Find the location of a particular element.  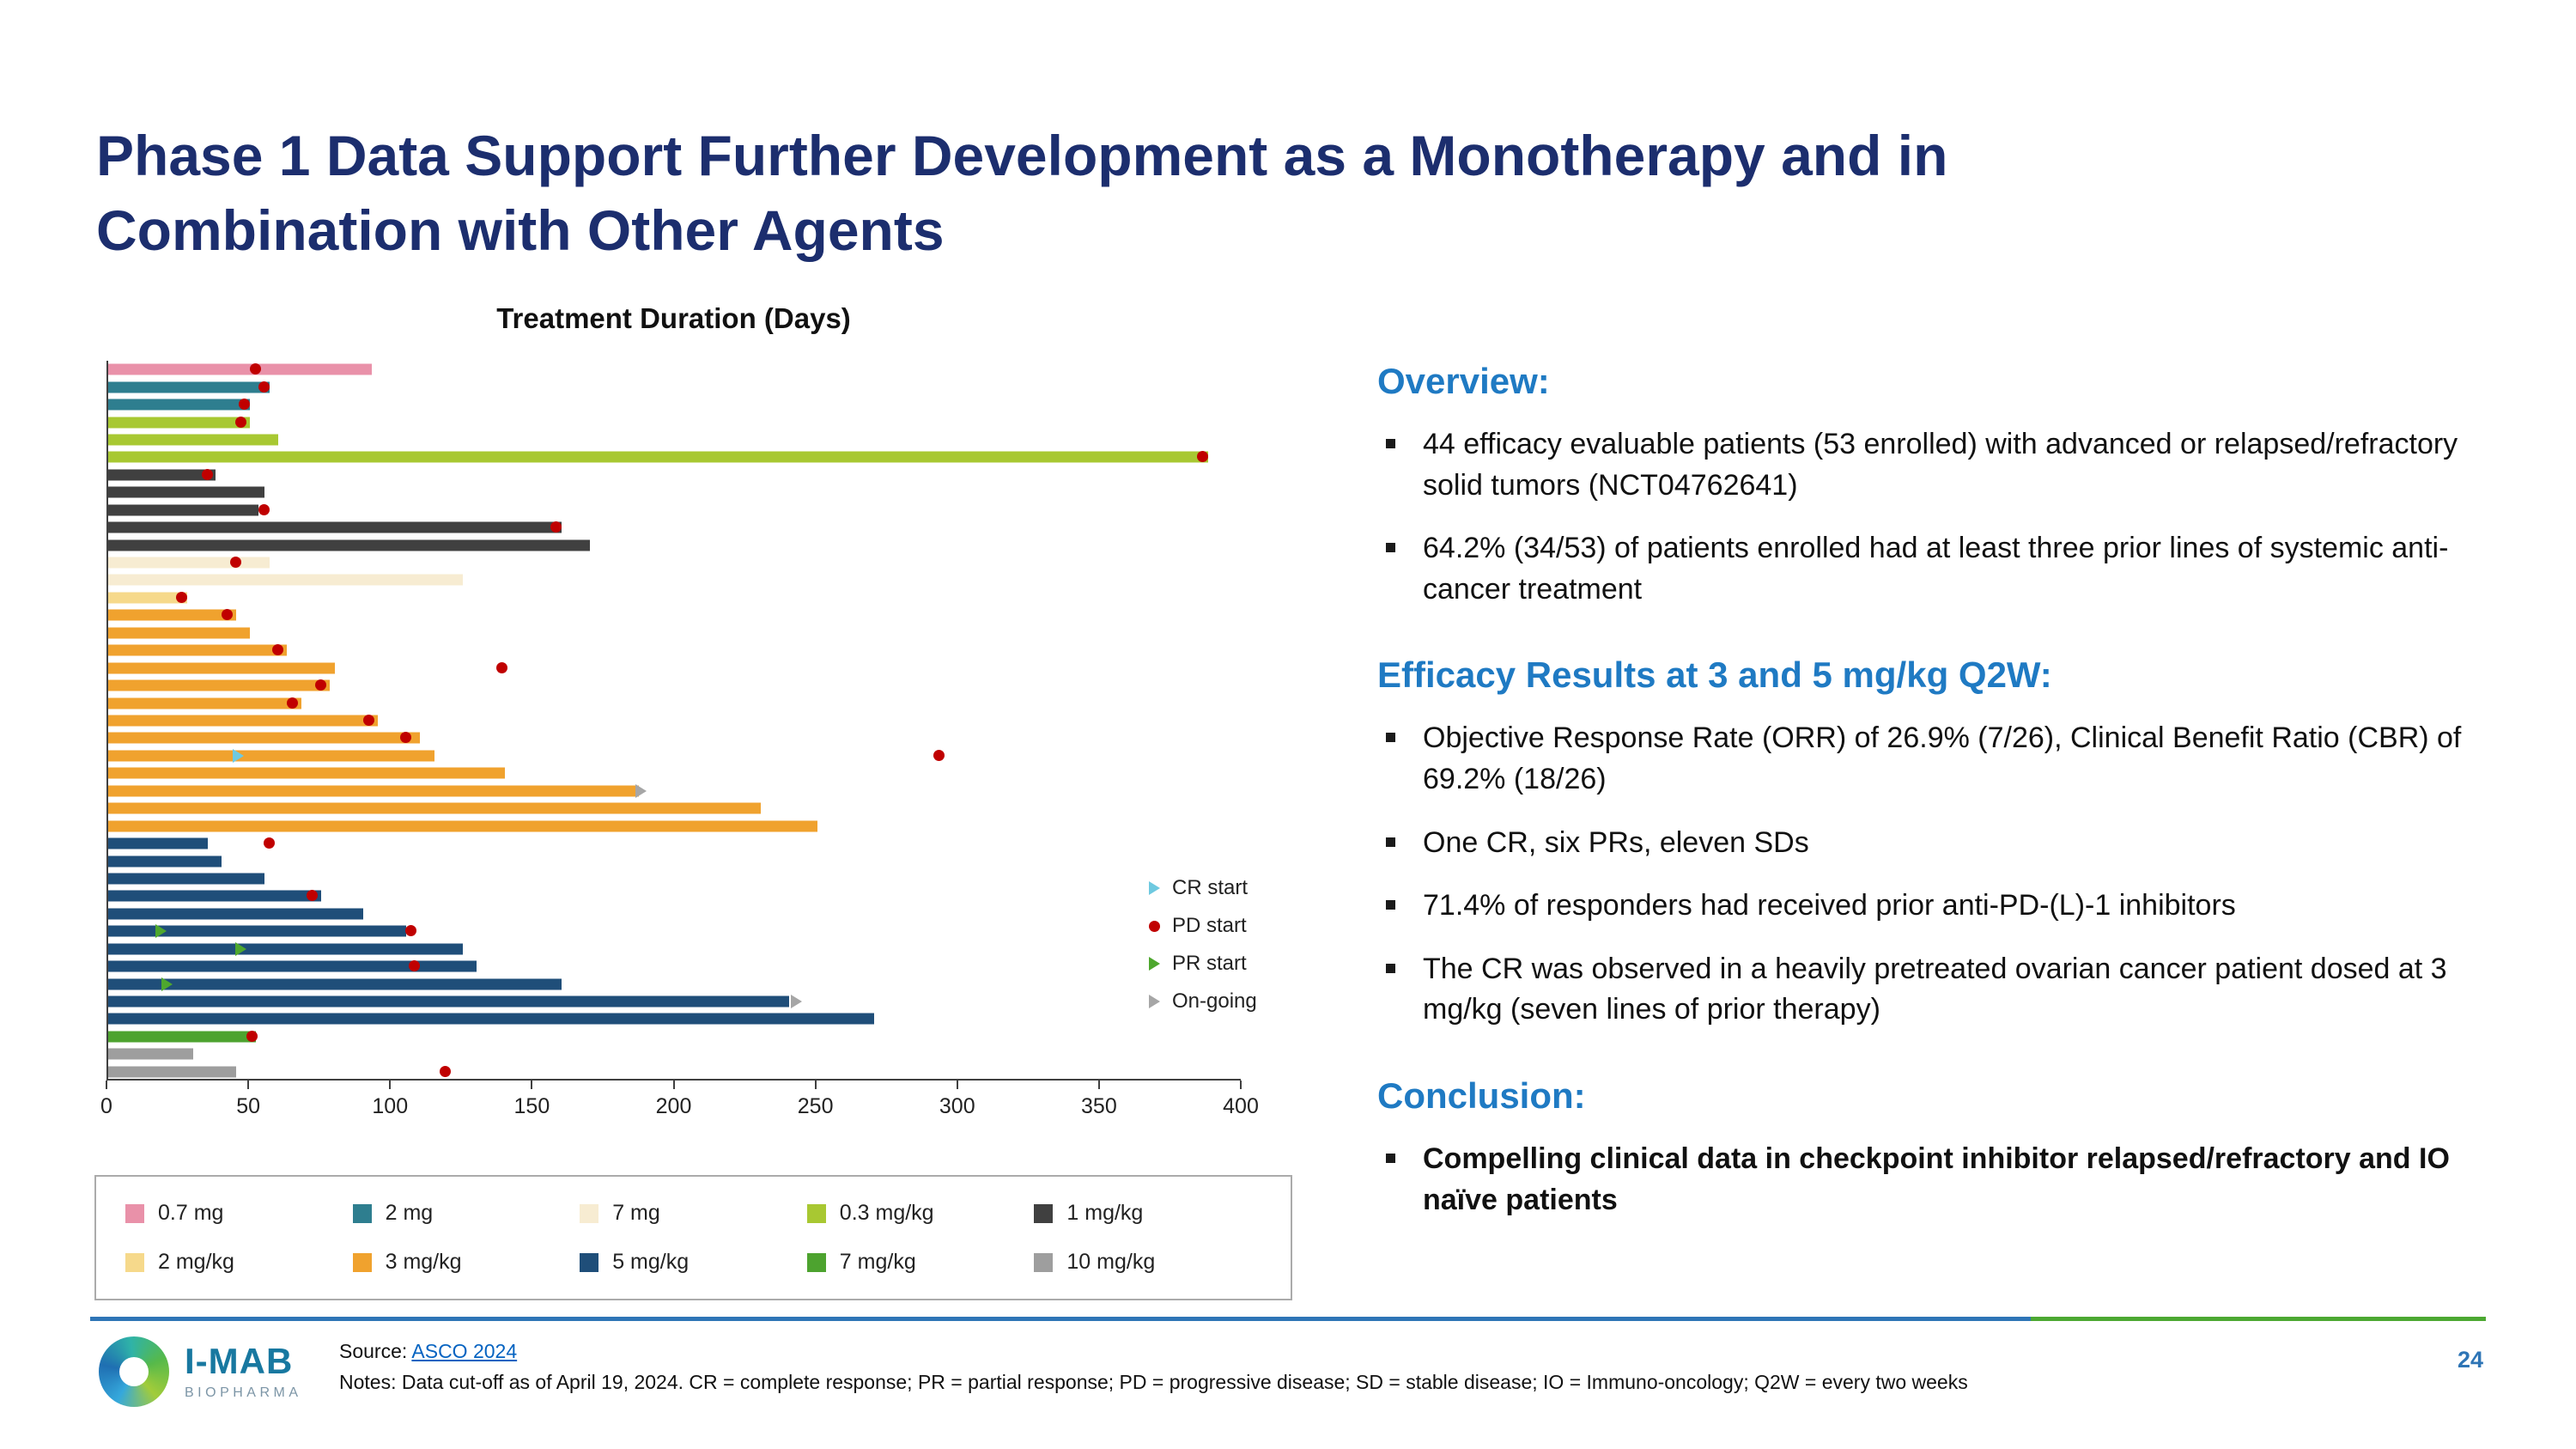

pr-start-marker is located at coordinates (167, 984).